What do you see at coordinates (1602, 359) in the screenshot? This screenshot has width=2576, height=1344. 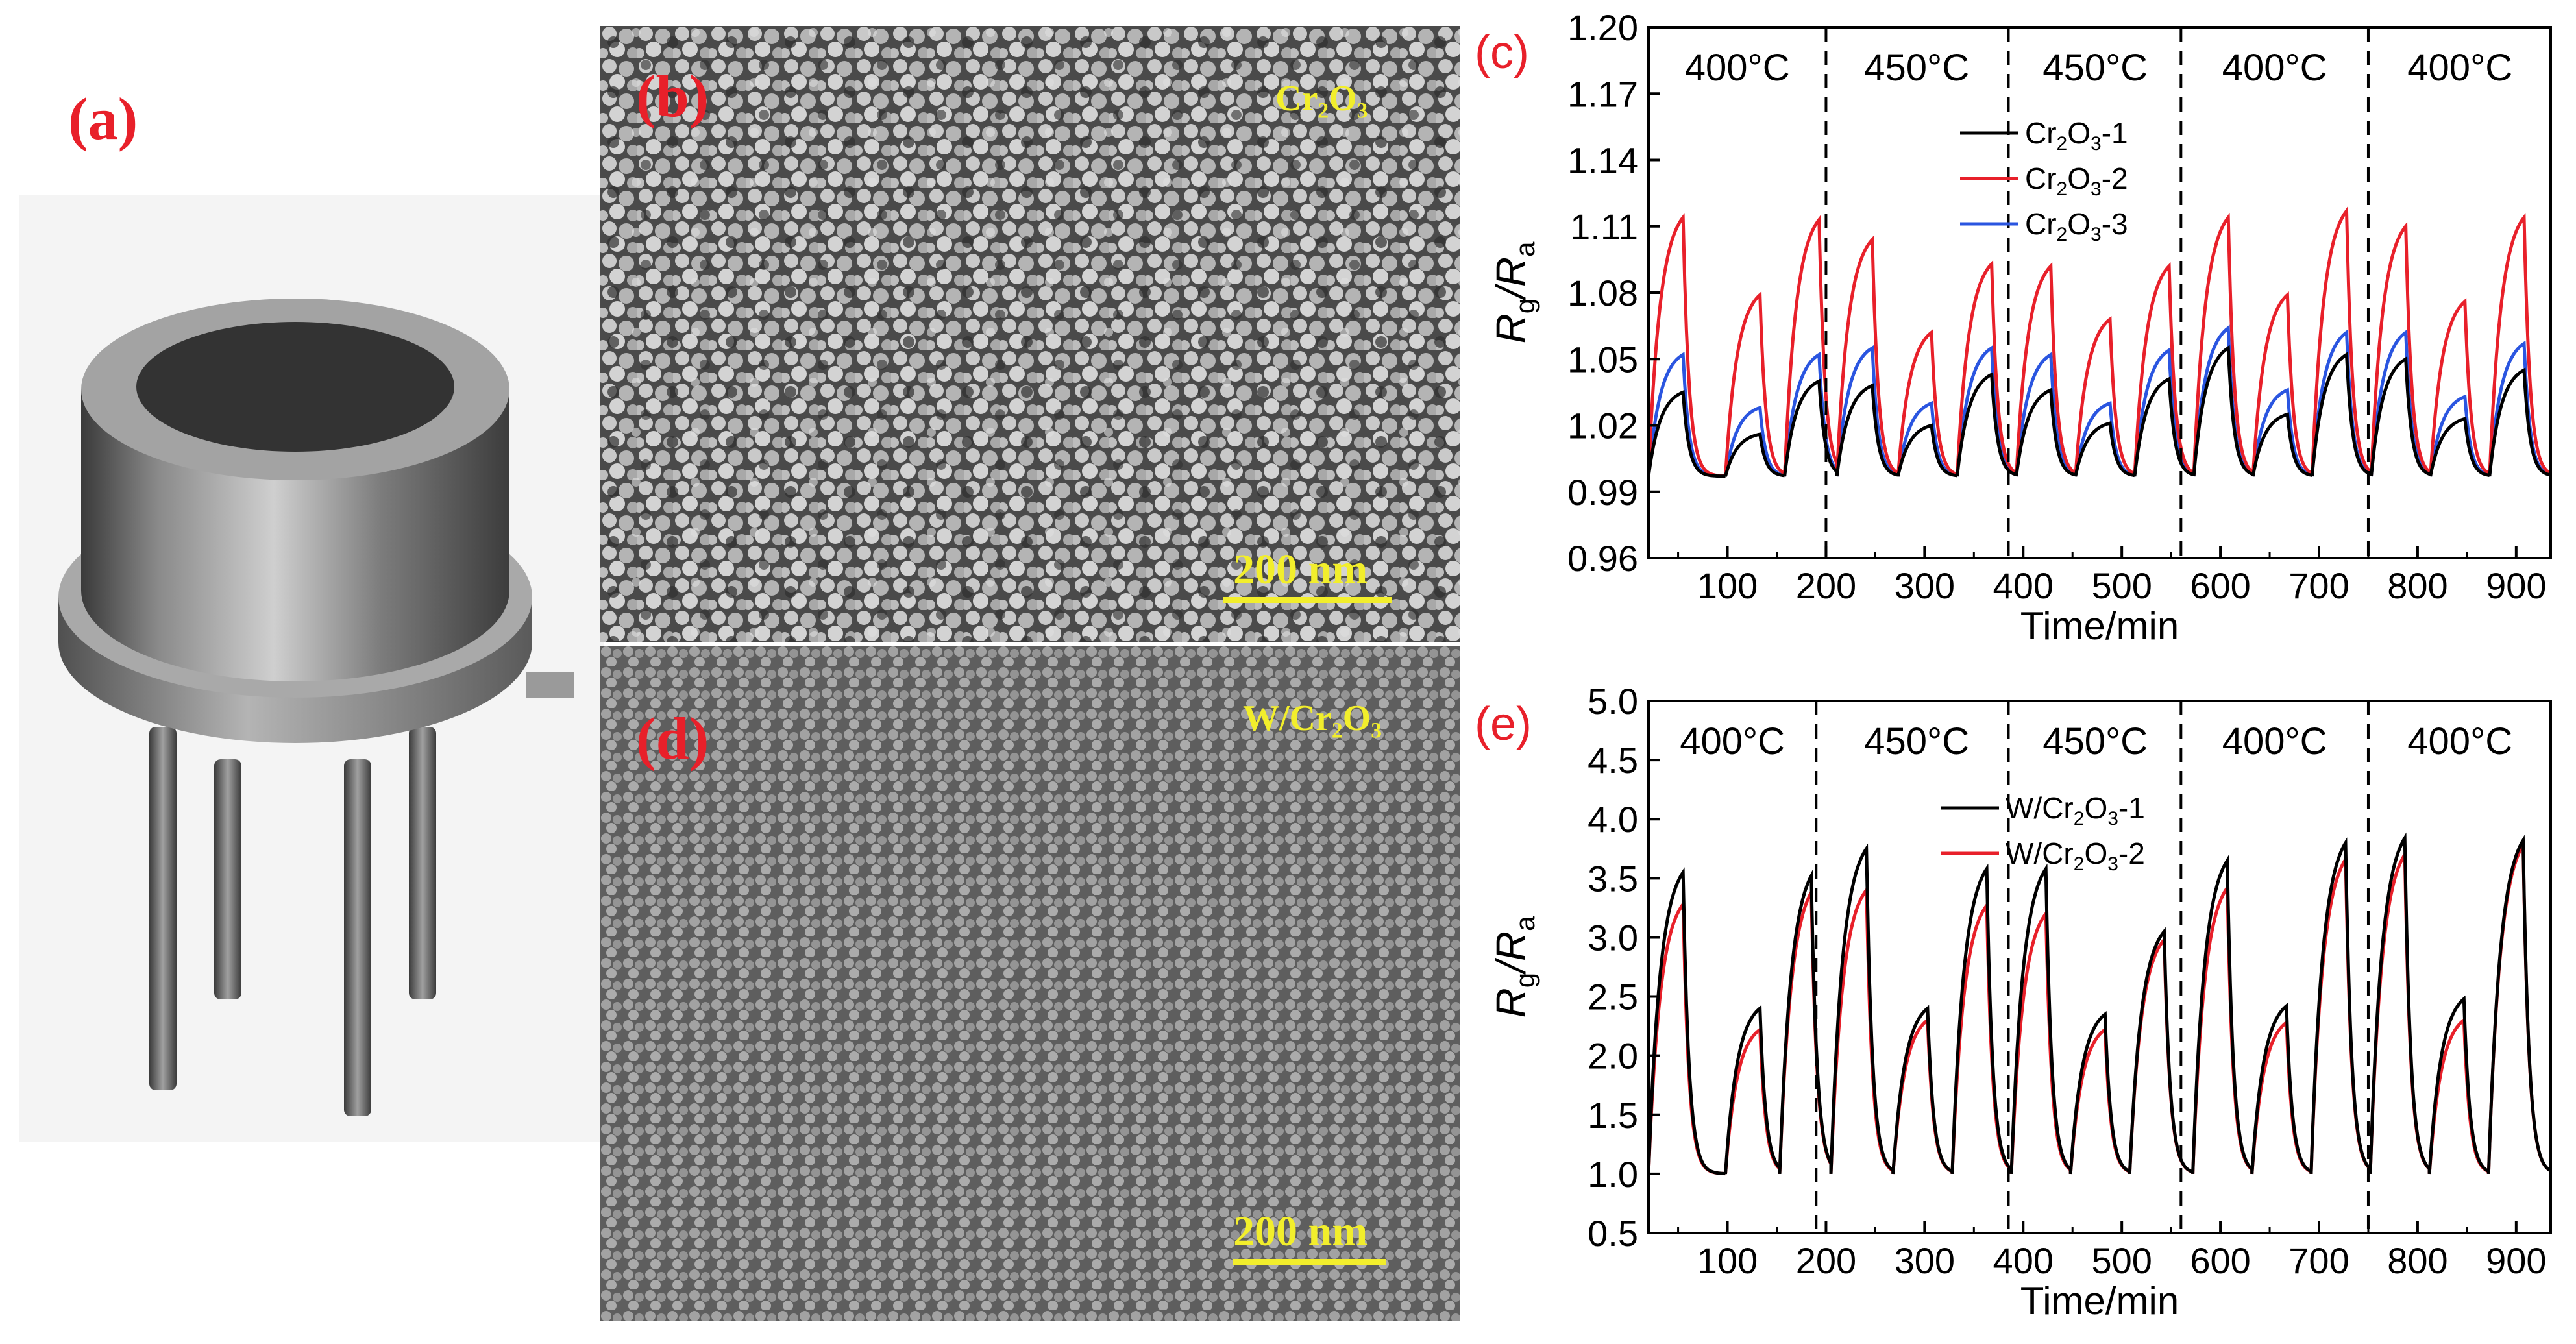 I see `y-tick-label: 1.05` at bounding box center [1602, 359].